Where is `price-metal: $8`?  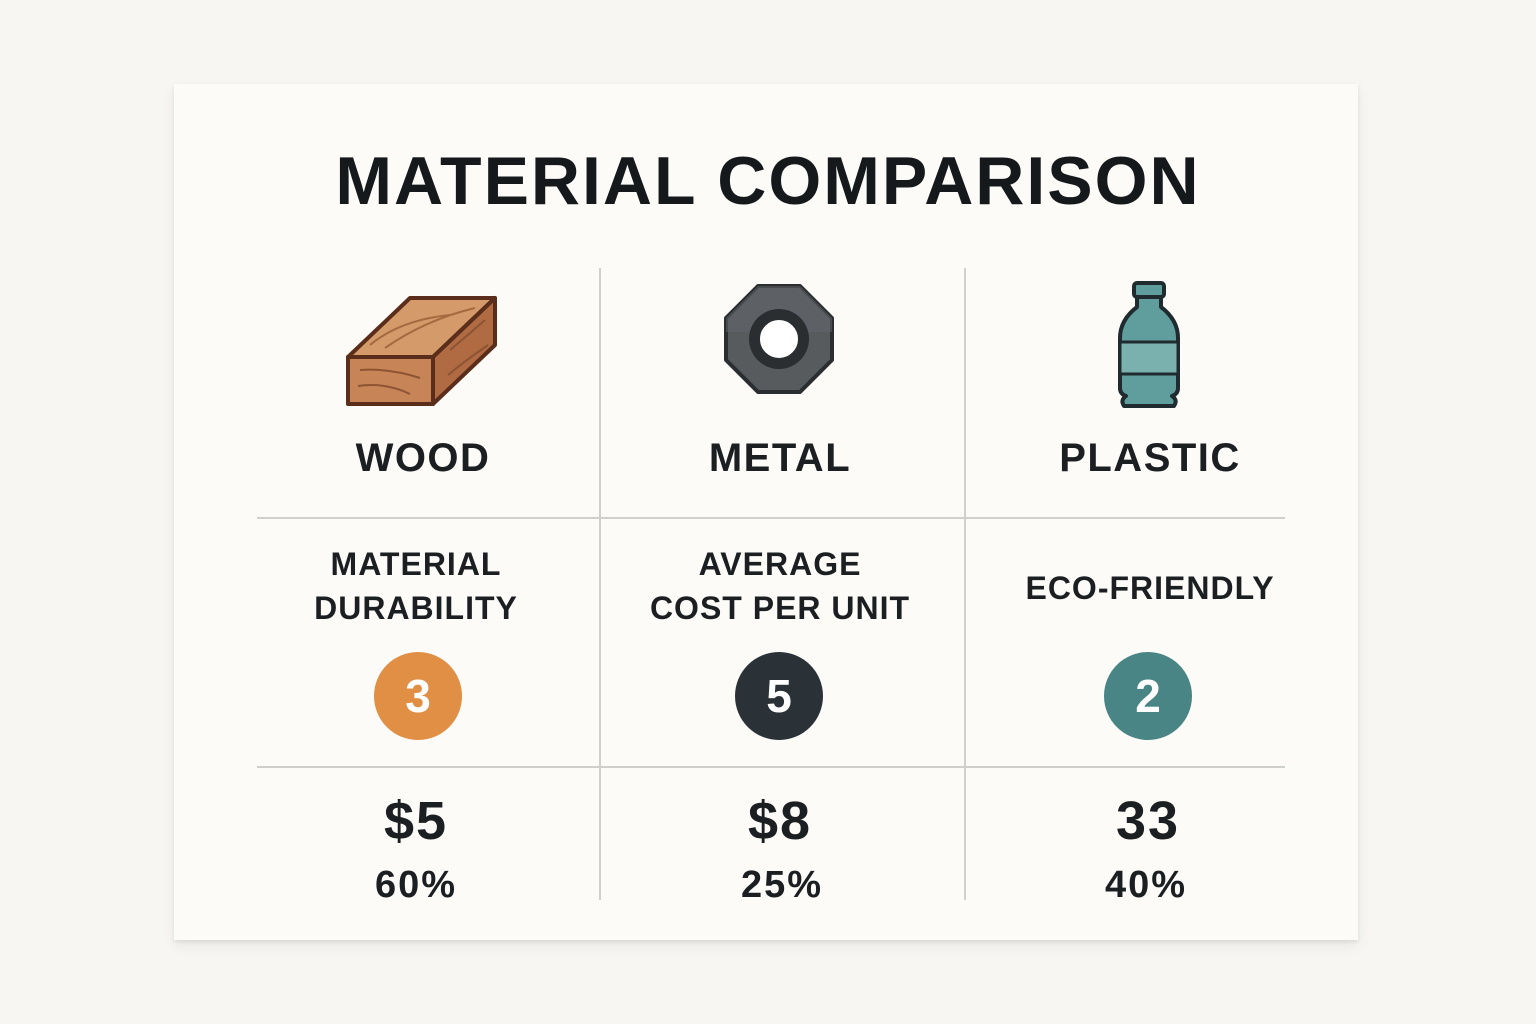 price-metal: $8 is located at coordinates (780, 821).